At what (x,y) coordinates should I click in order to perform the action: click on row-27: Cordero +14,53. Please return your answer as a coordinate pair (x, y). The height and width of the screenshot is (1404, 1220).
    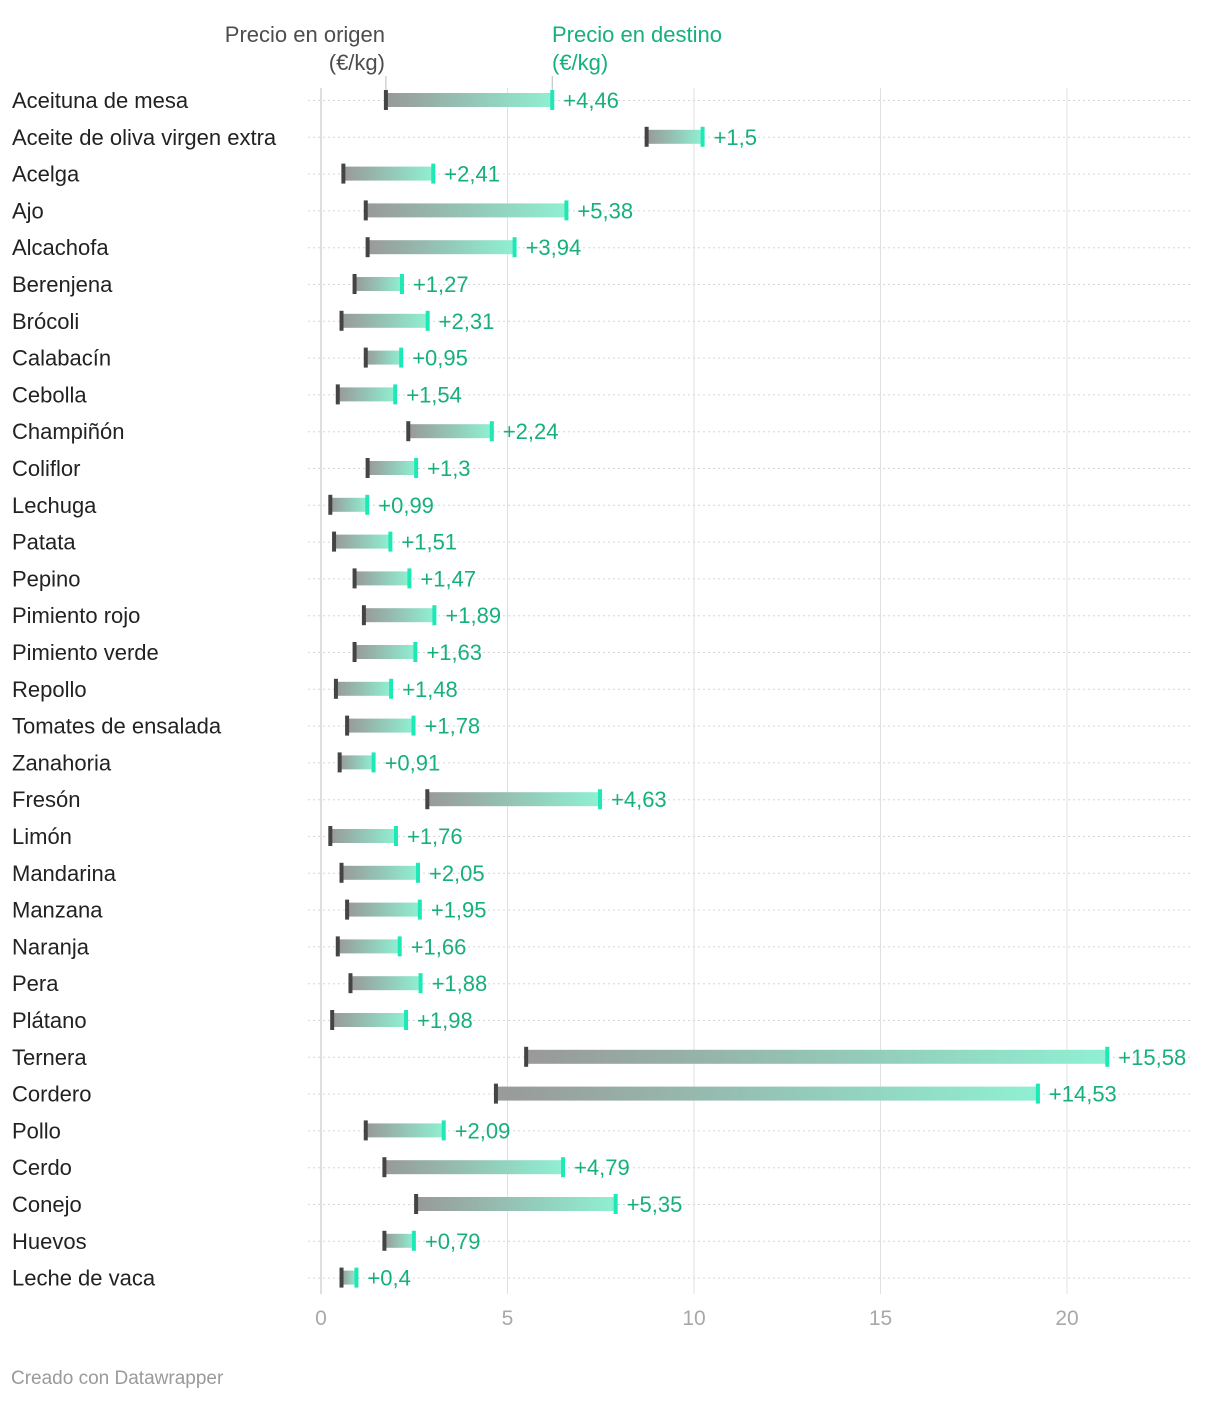
    Looking at the image, I should click on (601, 1094).